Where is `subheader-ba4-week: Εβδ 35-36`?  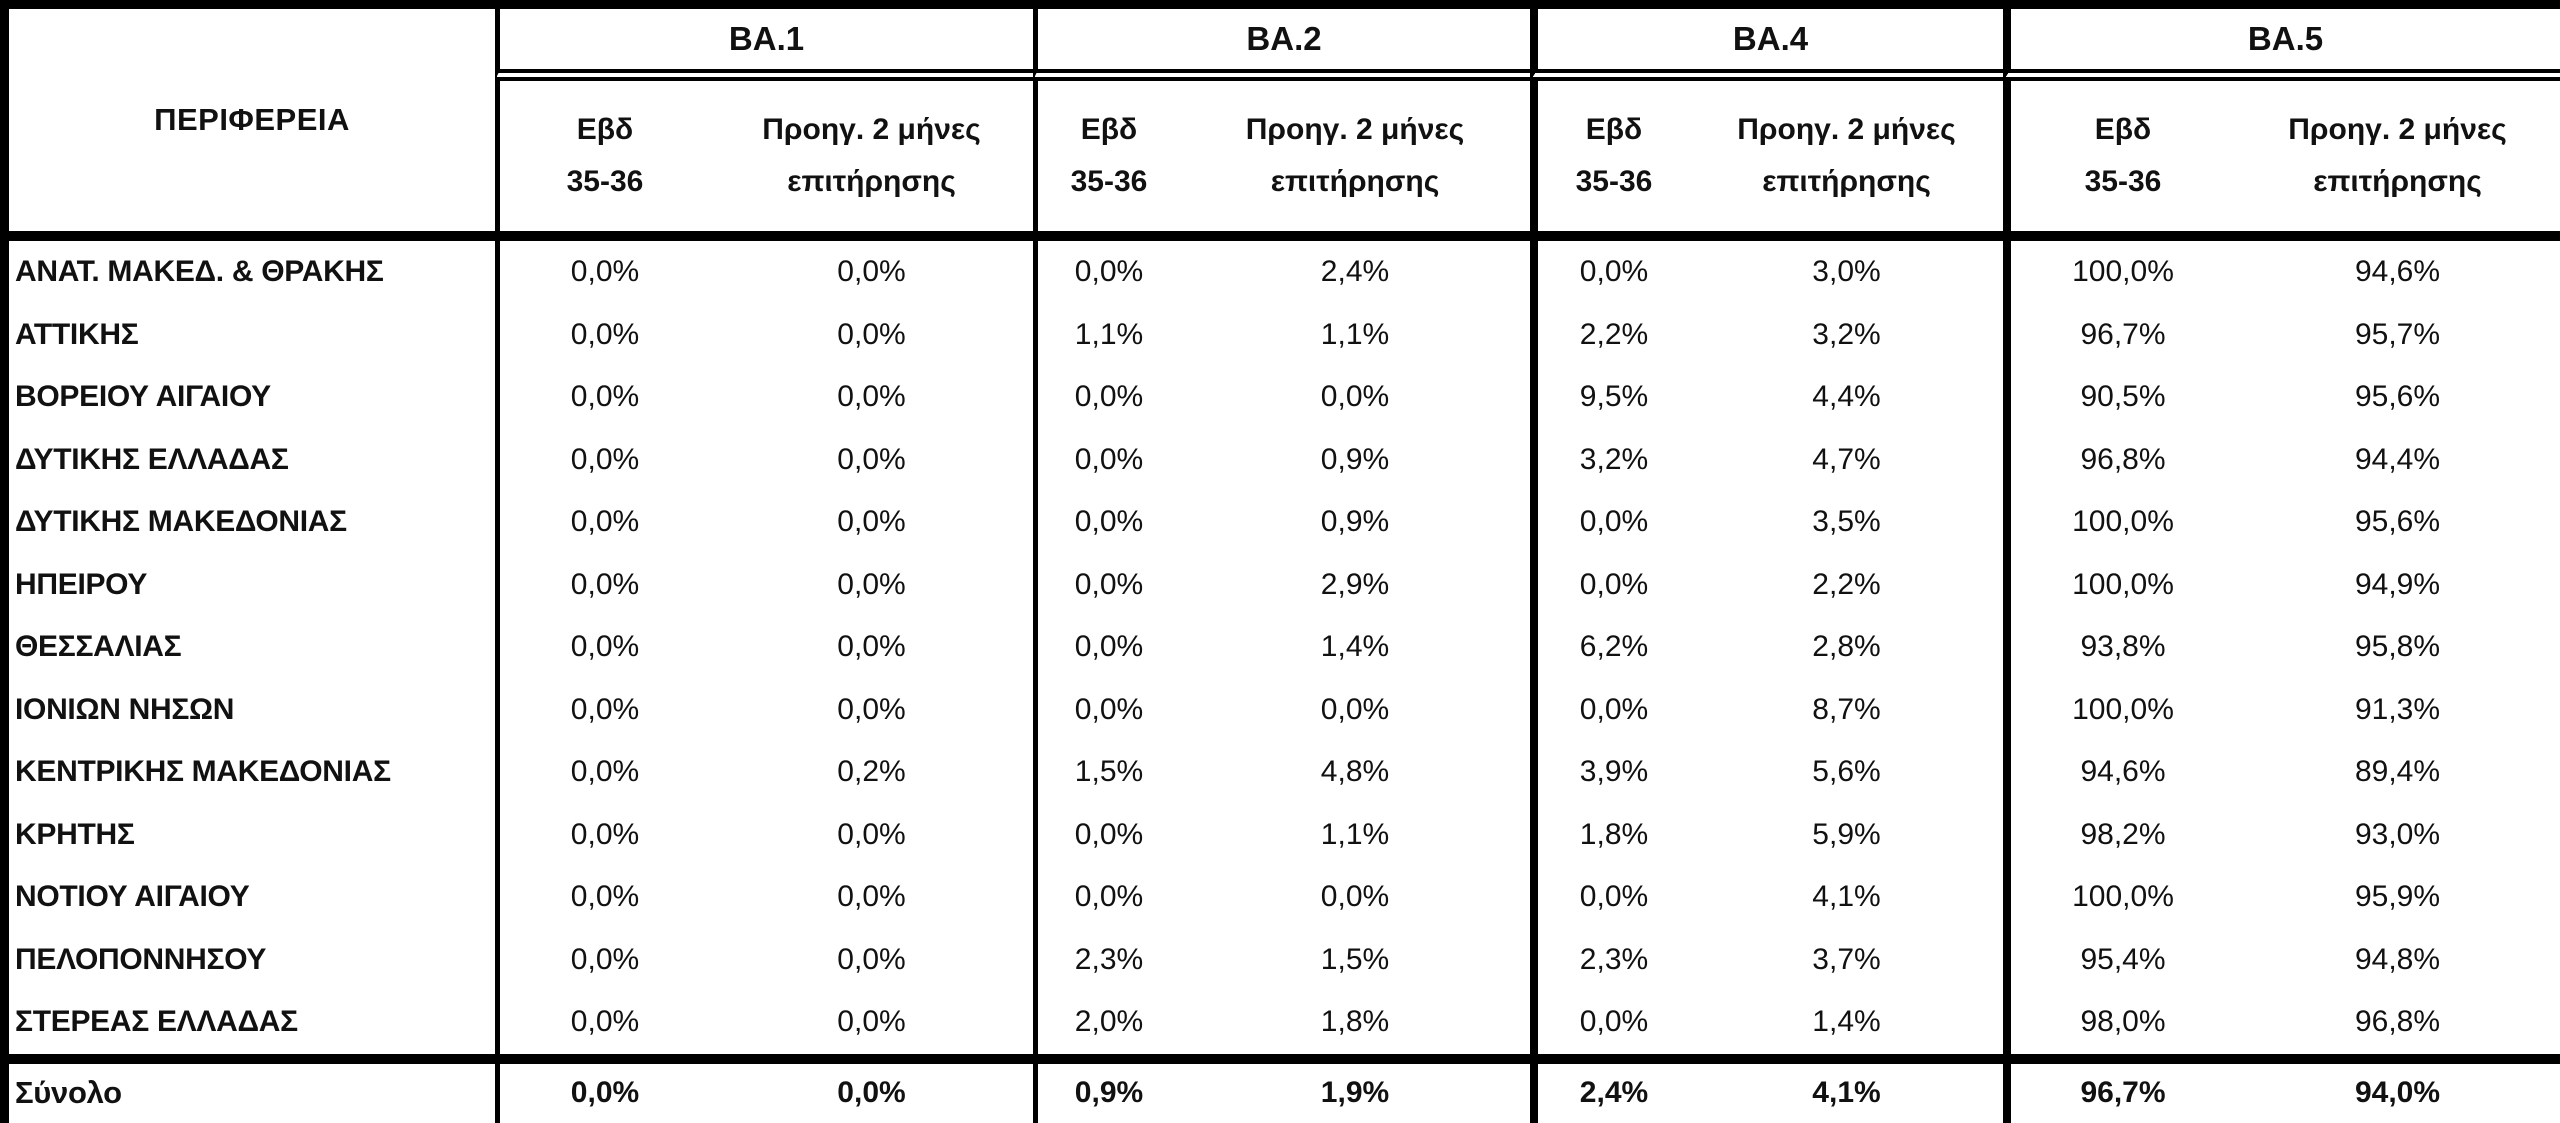 subheader-ba4-week: Εβδ 35-36 is located at coordinates (1610, 161).